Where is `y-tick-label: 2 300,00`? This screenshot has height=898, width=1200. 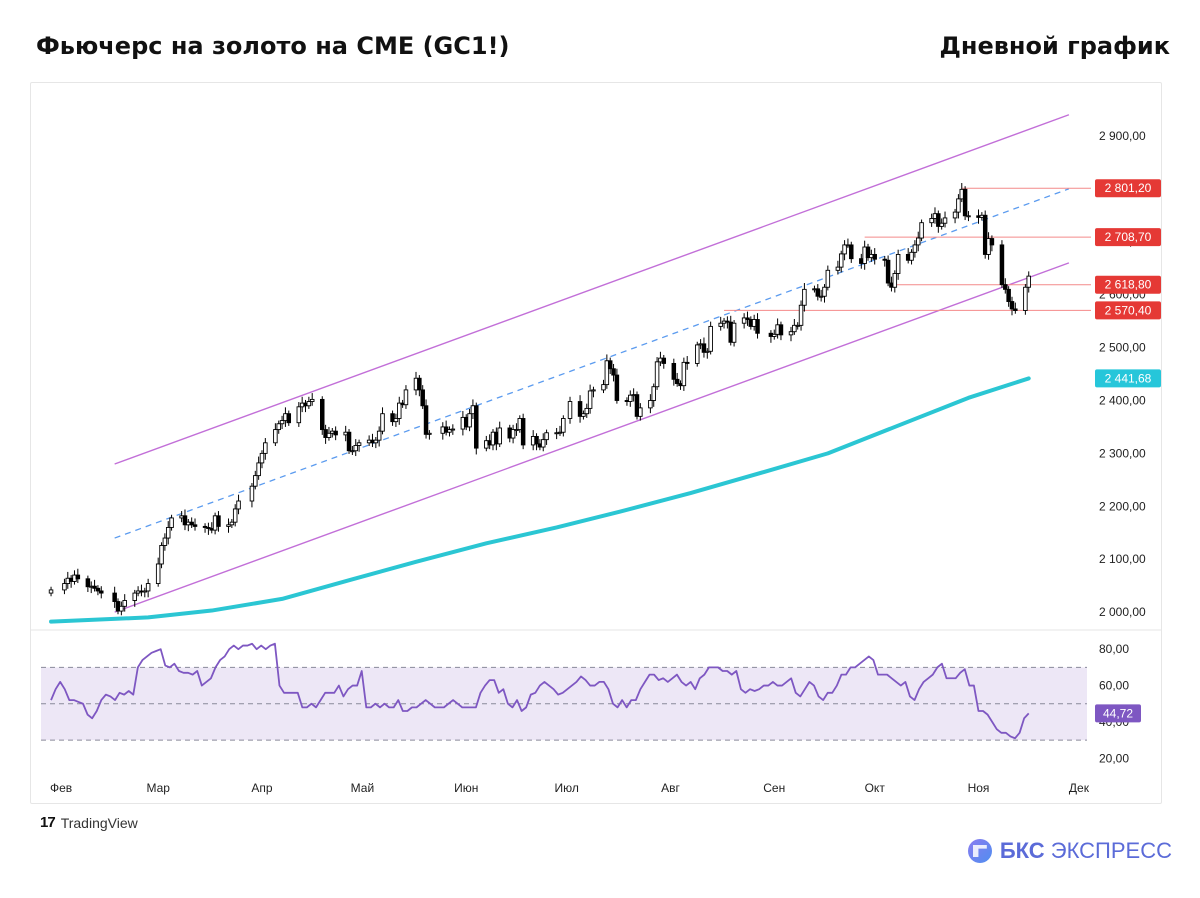
y-tick-label: 2 300,00 is located at coordinates (1122, 453).